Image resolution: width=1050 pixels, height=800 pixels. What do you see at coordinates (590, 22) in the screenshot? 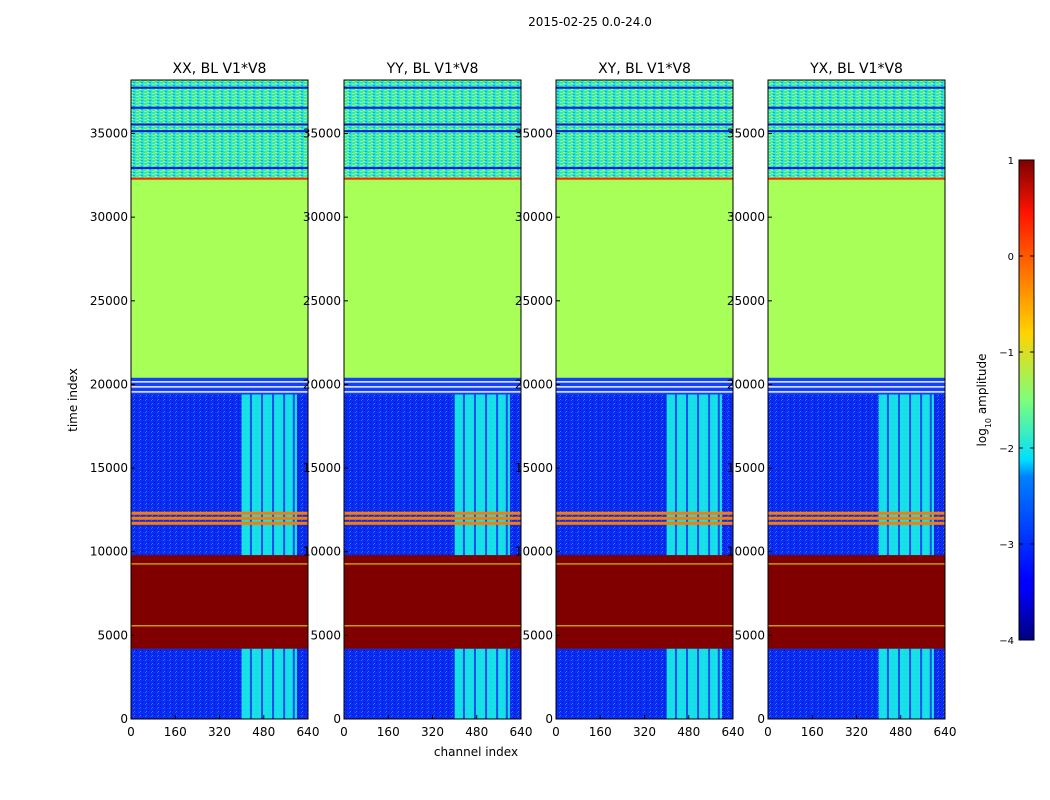
I see `figure-suptitle: 2015-02-25 0.0-24.0` at bounding box center [590, 22].